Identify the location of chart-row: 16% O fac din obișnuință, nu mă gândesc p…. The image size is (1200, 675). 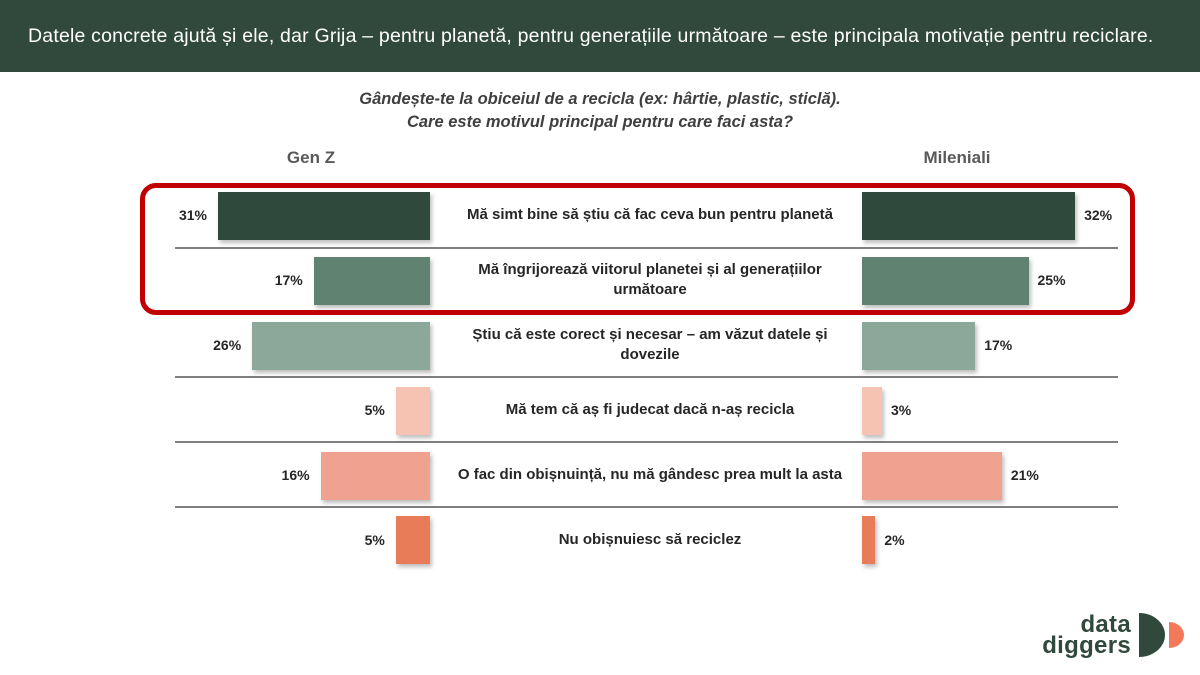
(646, 475).